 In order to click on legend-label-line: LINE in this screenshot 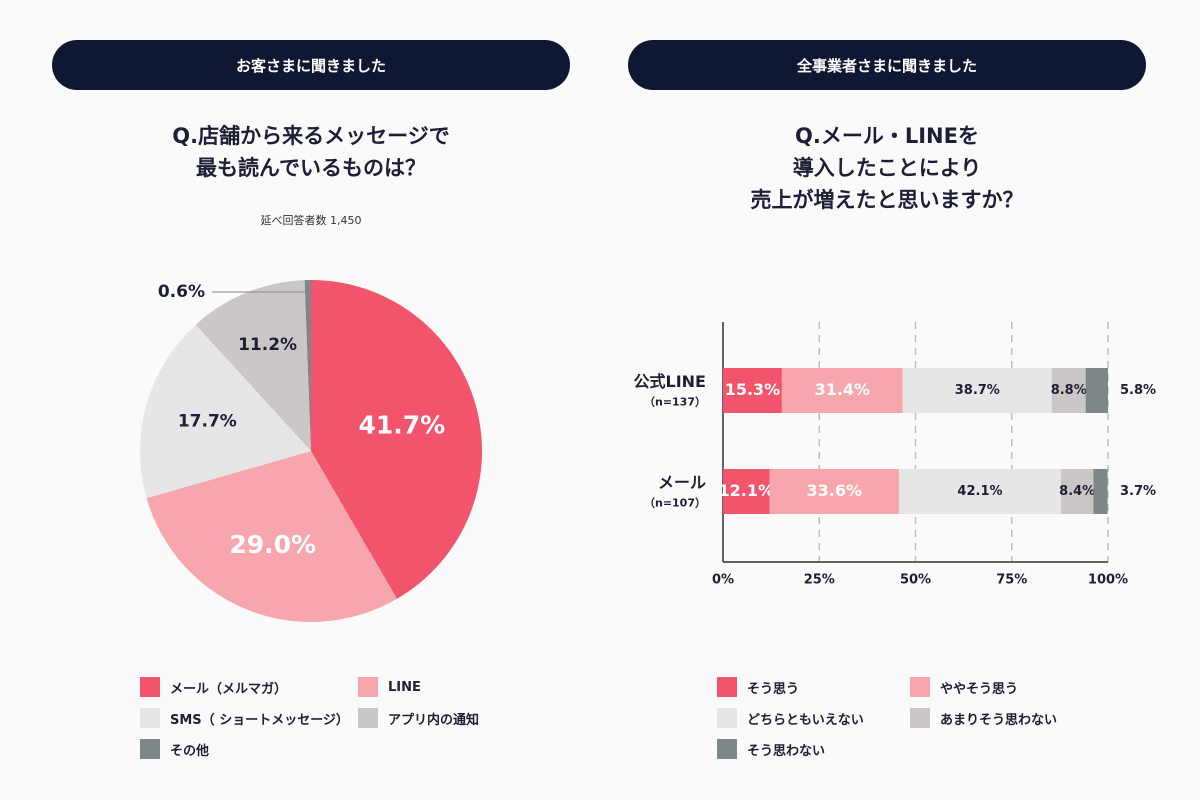, I will do `click(404, 687)`.